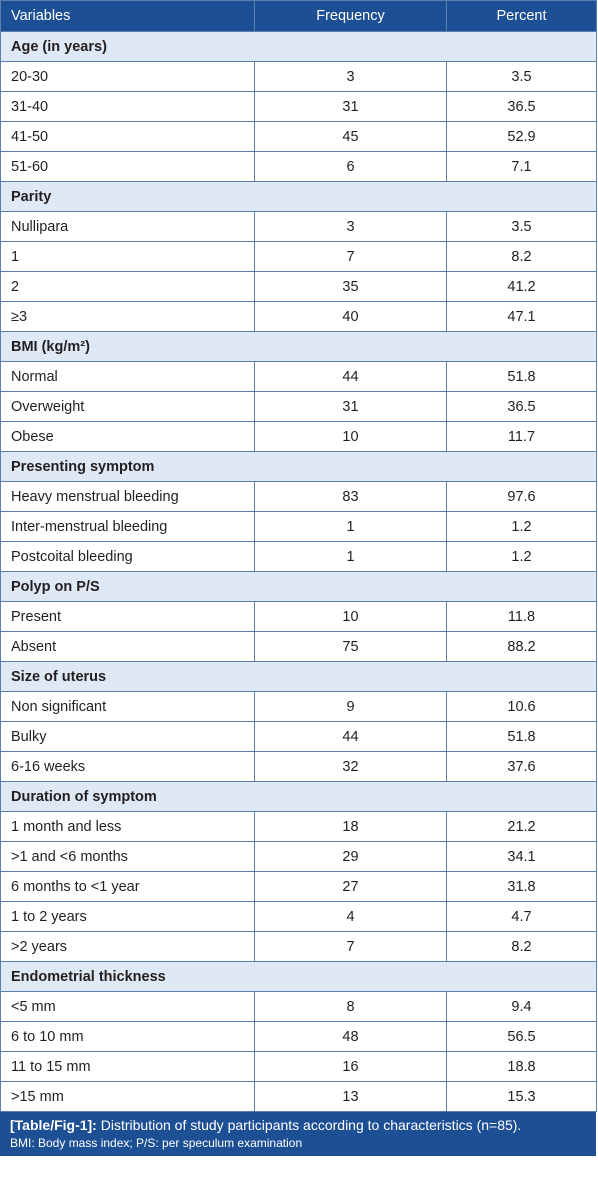  Describe the element at coordinates (521, 406) in the screenshot. I see `cell-percent: 36.5` at that location.